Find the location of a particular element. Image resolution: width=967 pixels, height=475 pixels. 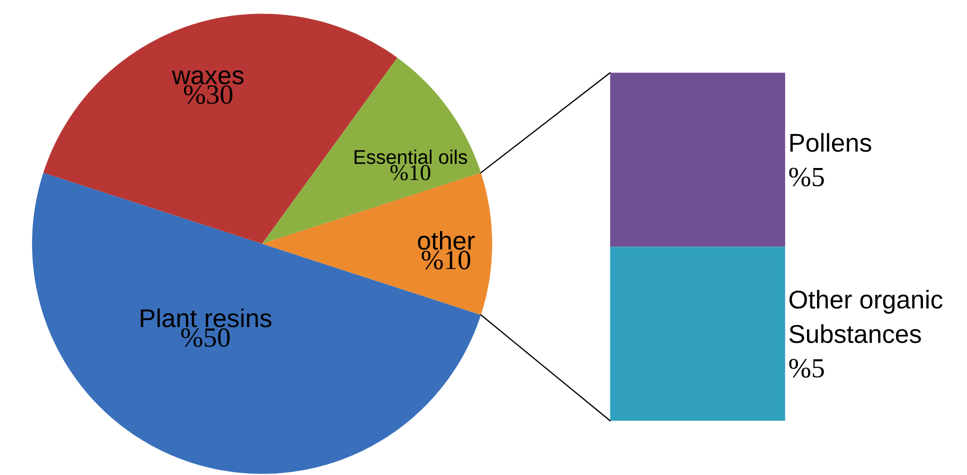

series-label: Pollens is located at coordinates (831, 142).